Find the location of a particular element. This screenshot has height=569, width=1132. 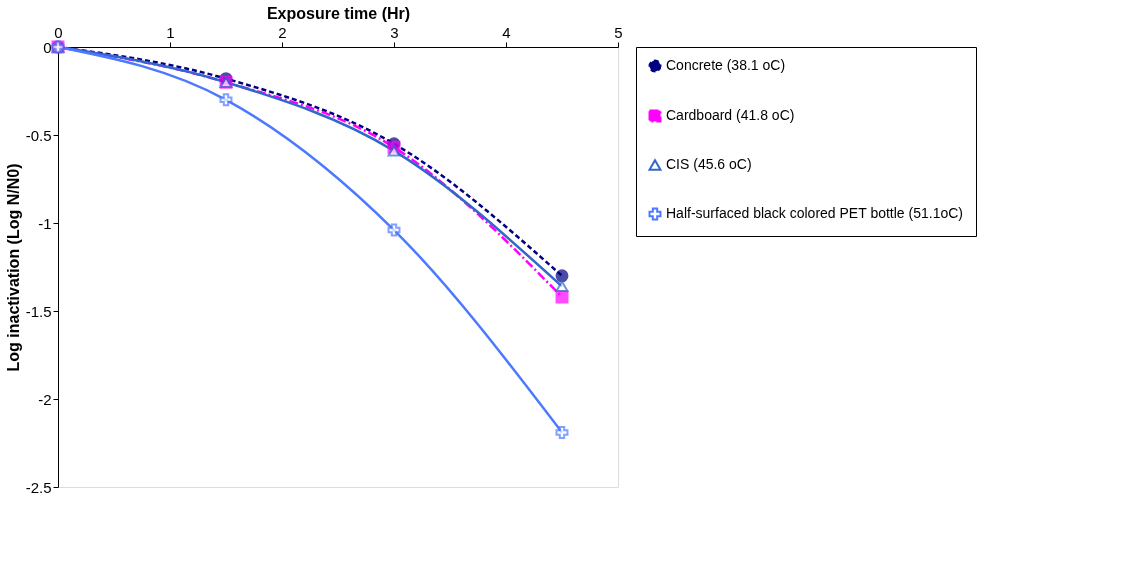

y-tick-label: -1 is located at coordinates (45, 223).